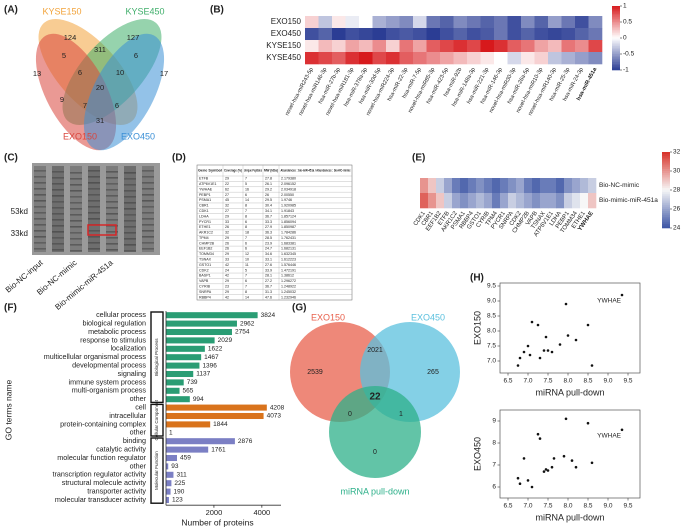 The height and width of the screenshot is (529, 685). What do you see at coordinates (247, 260) in the screenshot?
I see `table-cell: 10` at bounding box center [247, 260].